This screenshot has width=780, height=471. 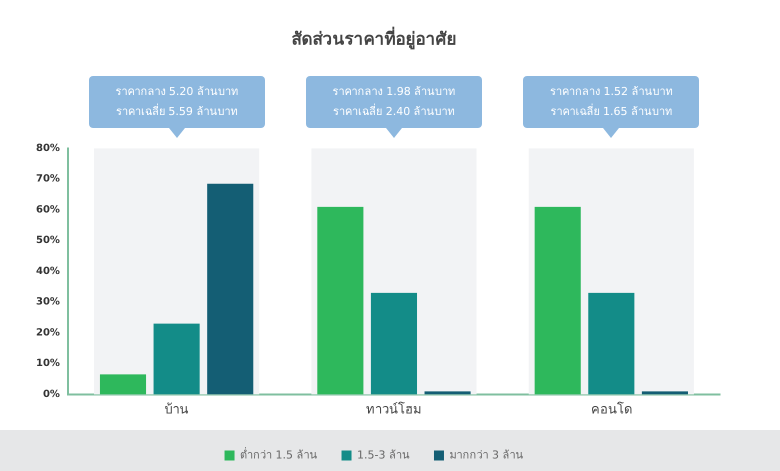 What do you see at coordinates (383, 455) in the screenshot?
I see `legend-label: 1.5-3 ล้าน` at bounding box center [383, 455].